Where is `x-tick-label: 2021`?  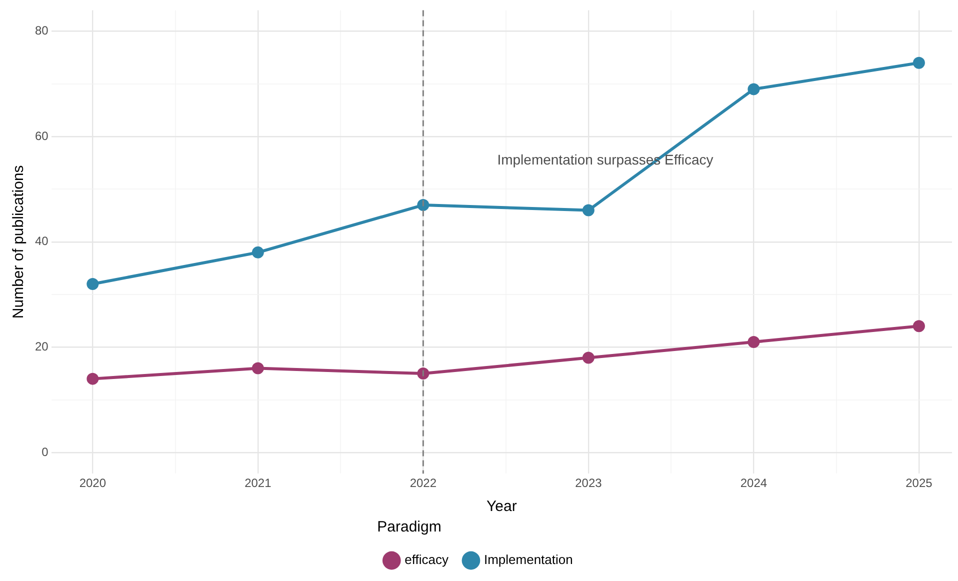
x-tick-label: 2021 is located at coordinates (258, 483).